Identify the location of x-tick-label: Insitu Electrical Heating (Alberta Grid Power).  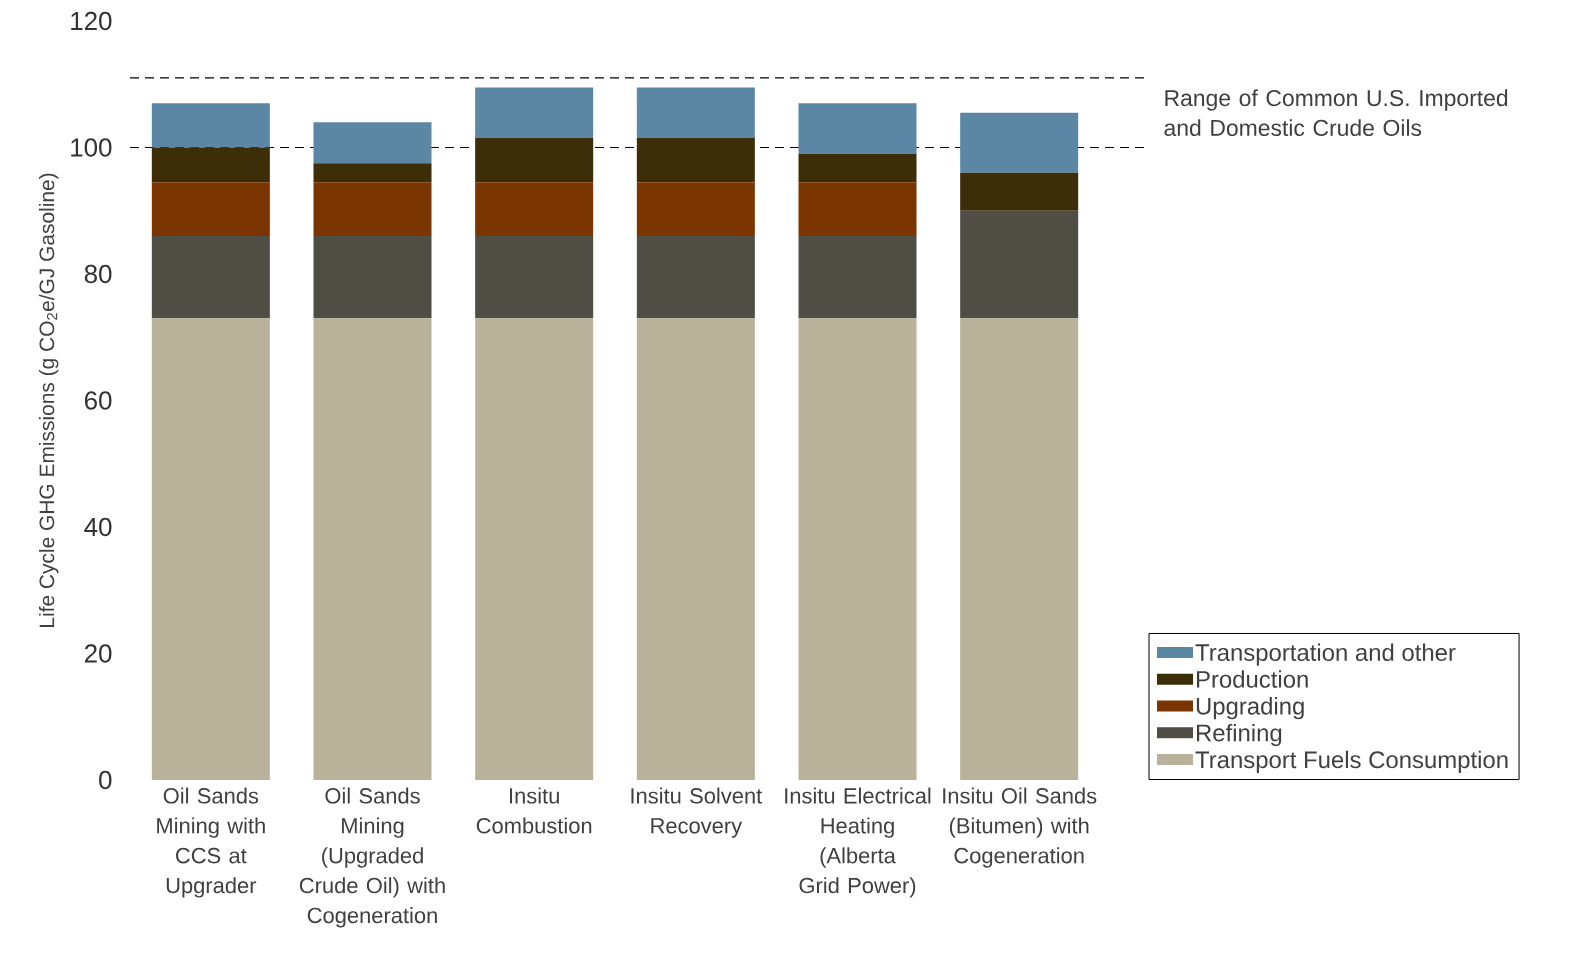
(858, 842).